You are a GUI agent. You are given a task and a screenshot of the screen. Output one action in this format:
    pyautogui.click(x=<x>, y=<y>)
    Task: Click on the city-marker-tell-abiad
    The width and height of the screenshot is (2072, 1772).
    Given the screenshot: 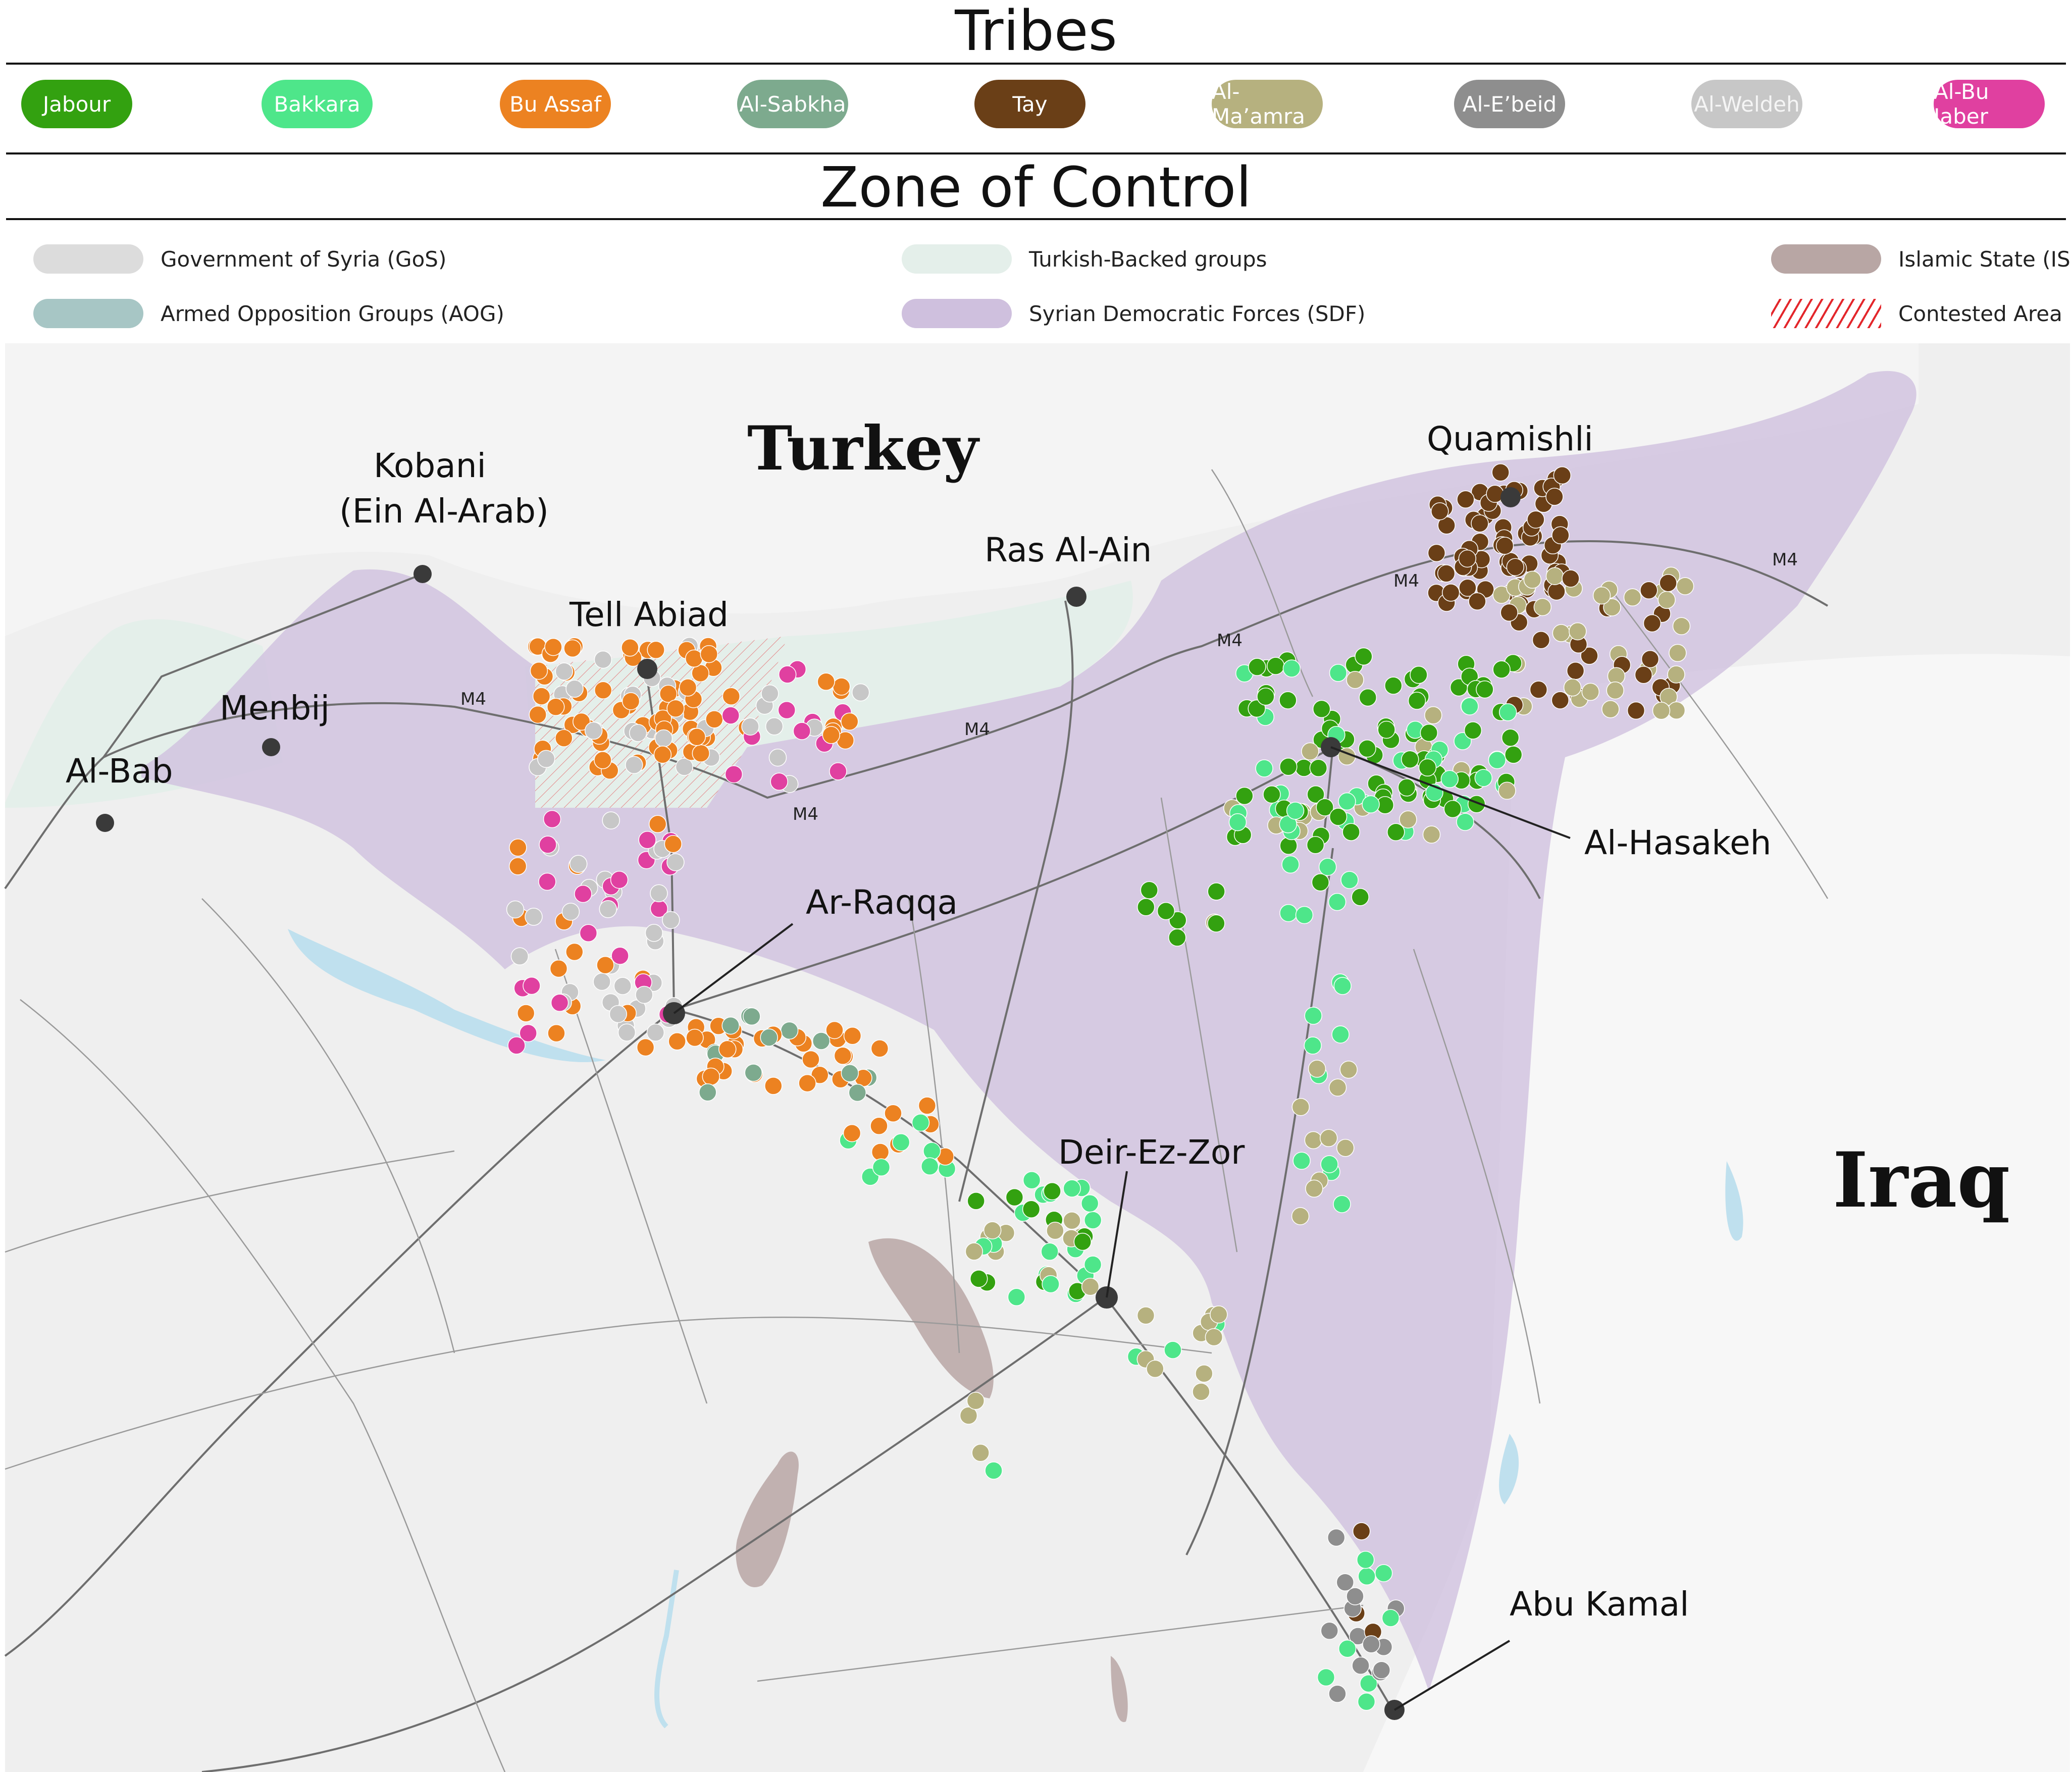 What is the action you would take?
    pyautogui.click(x=647, y=669)
    